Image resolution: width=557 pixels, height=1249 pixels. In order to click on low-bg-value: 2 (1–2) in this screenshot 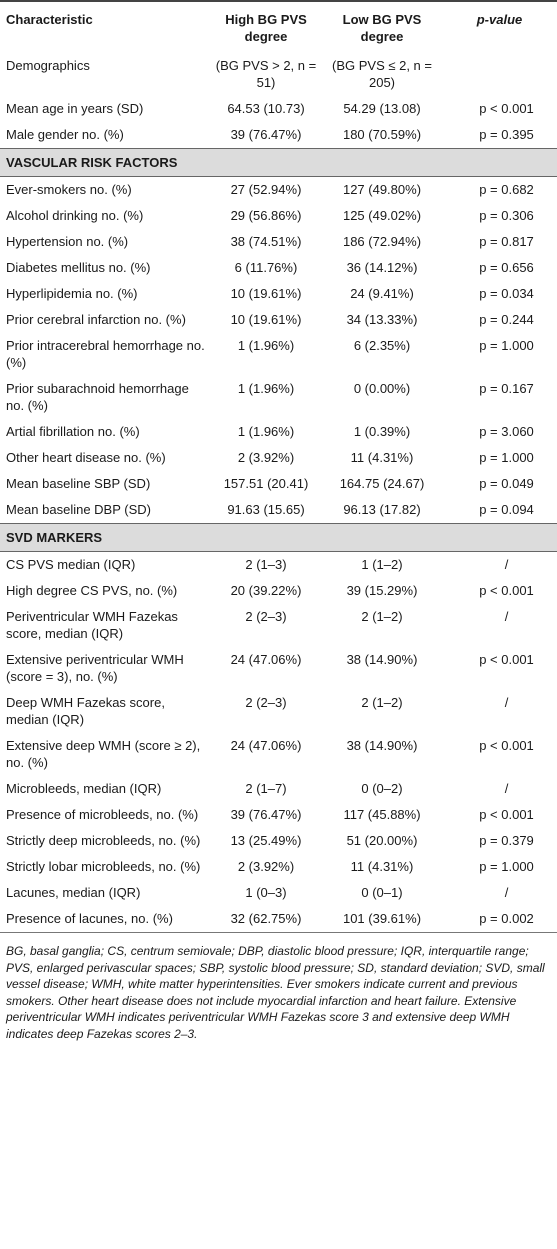, I will do `click(382, 702)`.